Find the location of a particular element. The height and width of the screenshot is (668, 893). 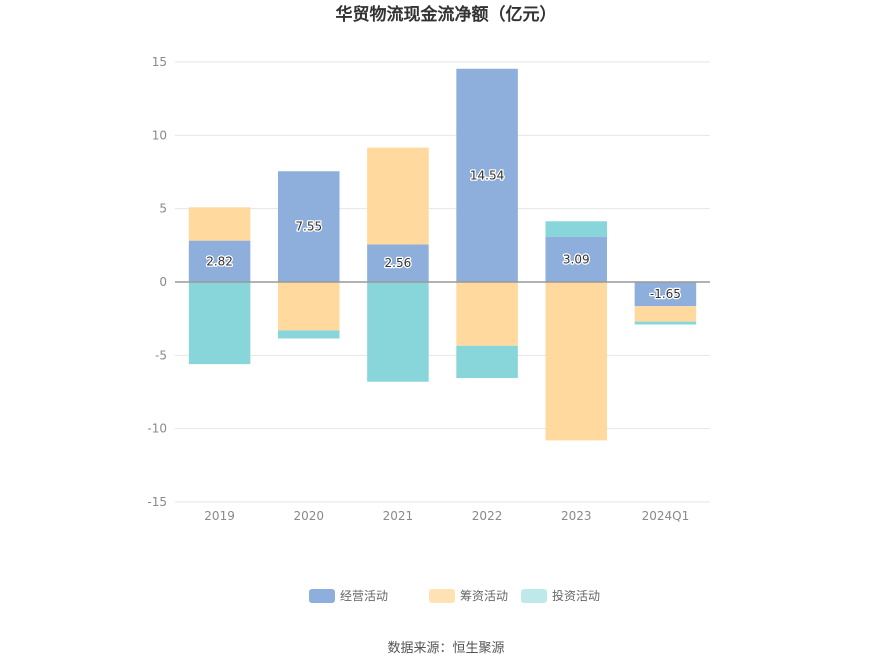

bar-筹资活动-2023 is located at coordinates (576, 361).